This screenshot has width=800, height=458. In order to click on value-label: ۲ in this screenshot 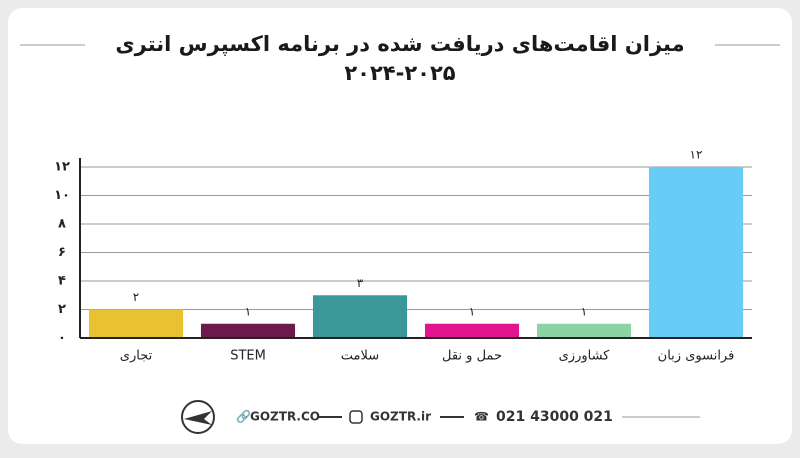, I will do `click(136, 297)`.